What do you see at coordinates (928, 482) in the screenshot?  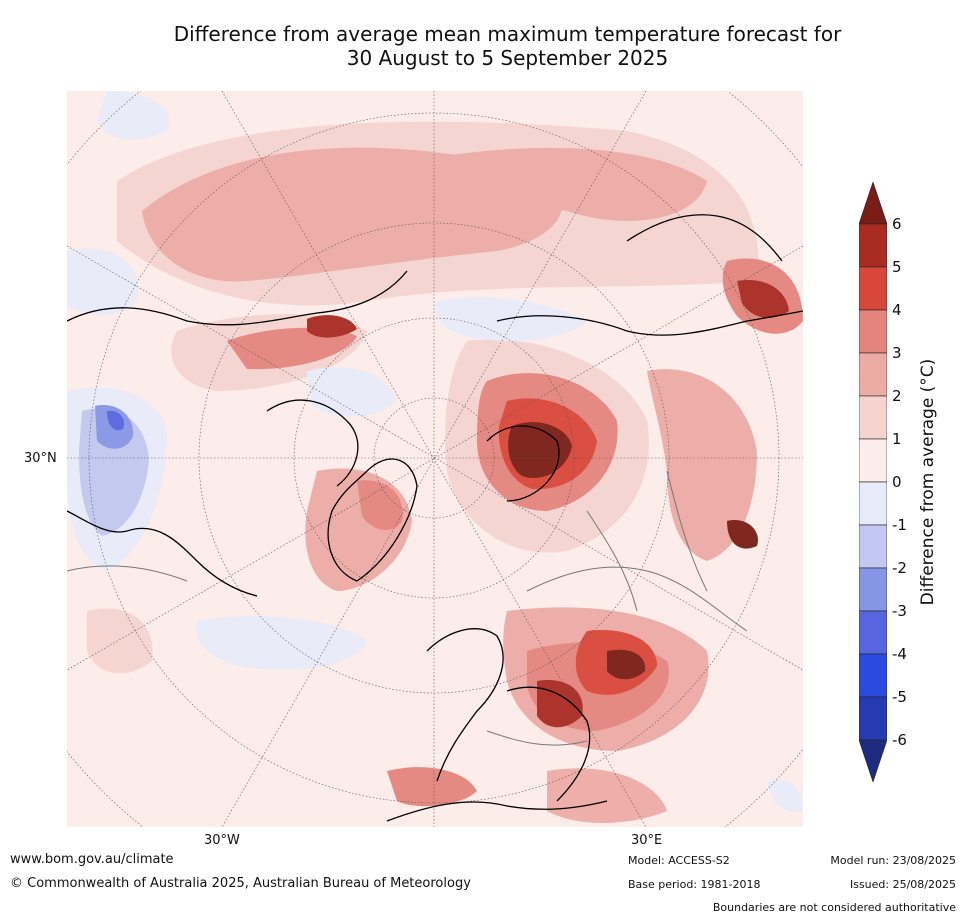 I see `colorbar-title: Difference from average (°C)` at bounding box center [928, 482].